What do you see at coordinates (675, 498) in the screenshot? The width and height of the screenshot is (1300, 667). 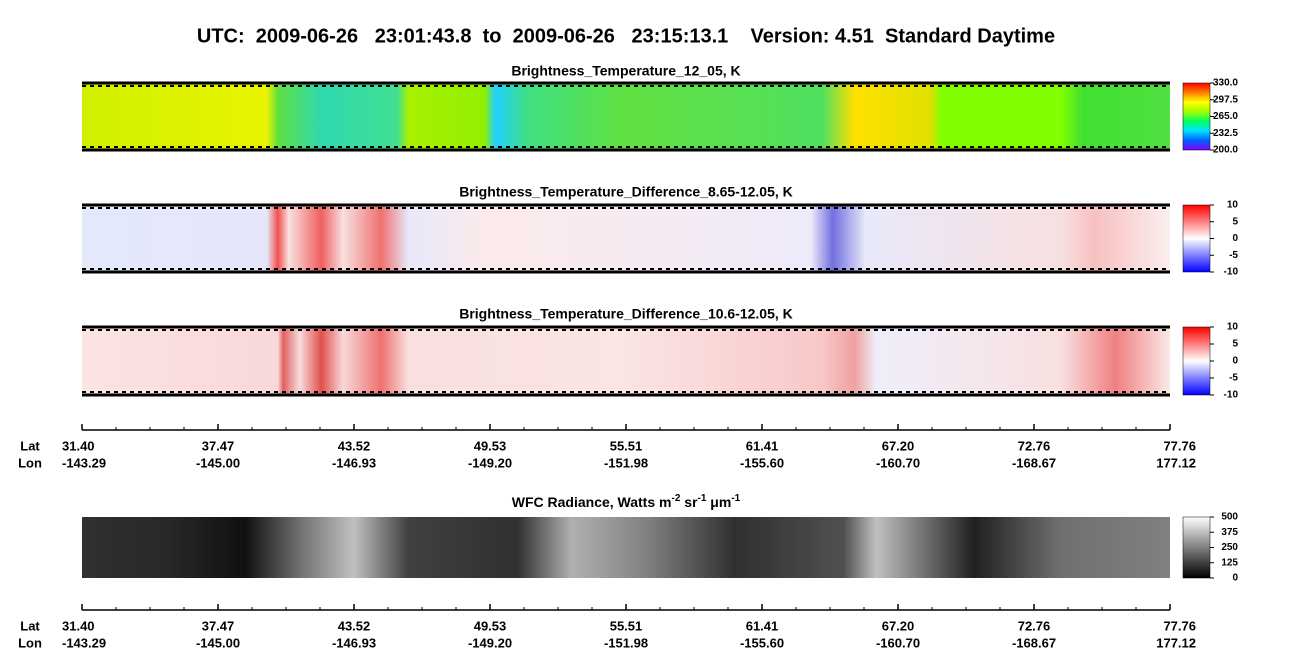 I see `title-part: -2` at bounding box center [675, 498].